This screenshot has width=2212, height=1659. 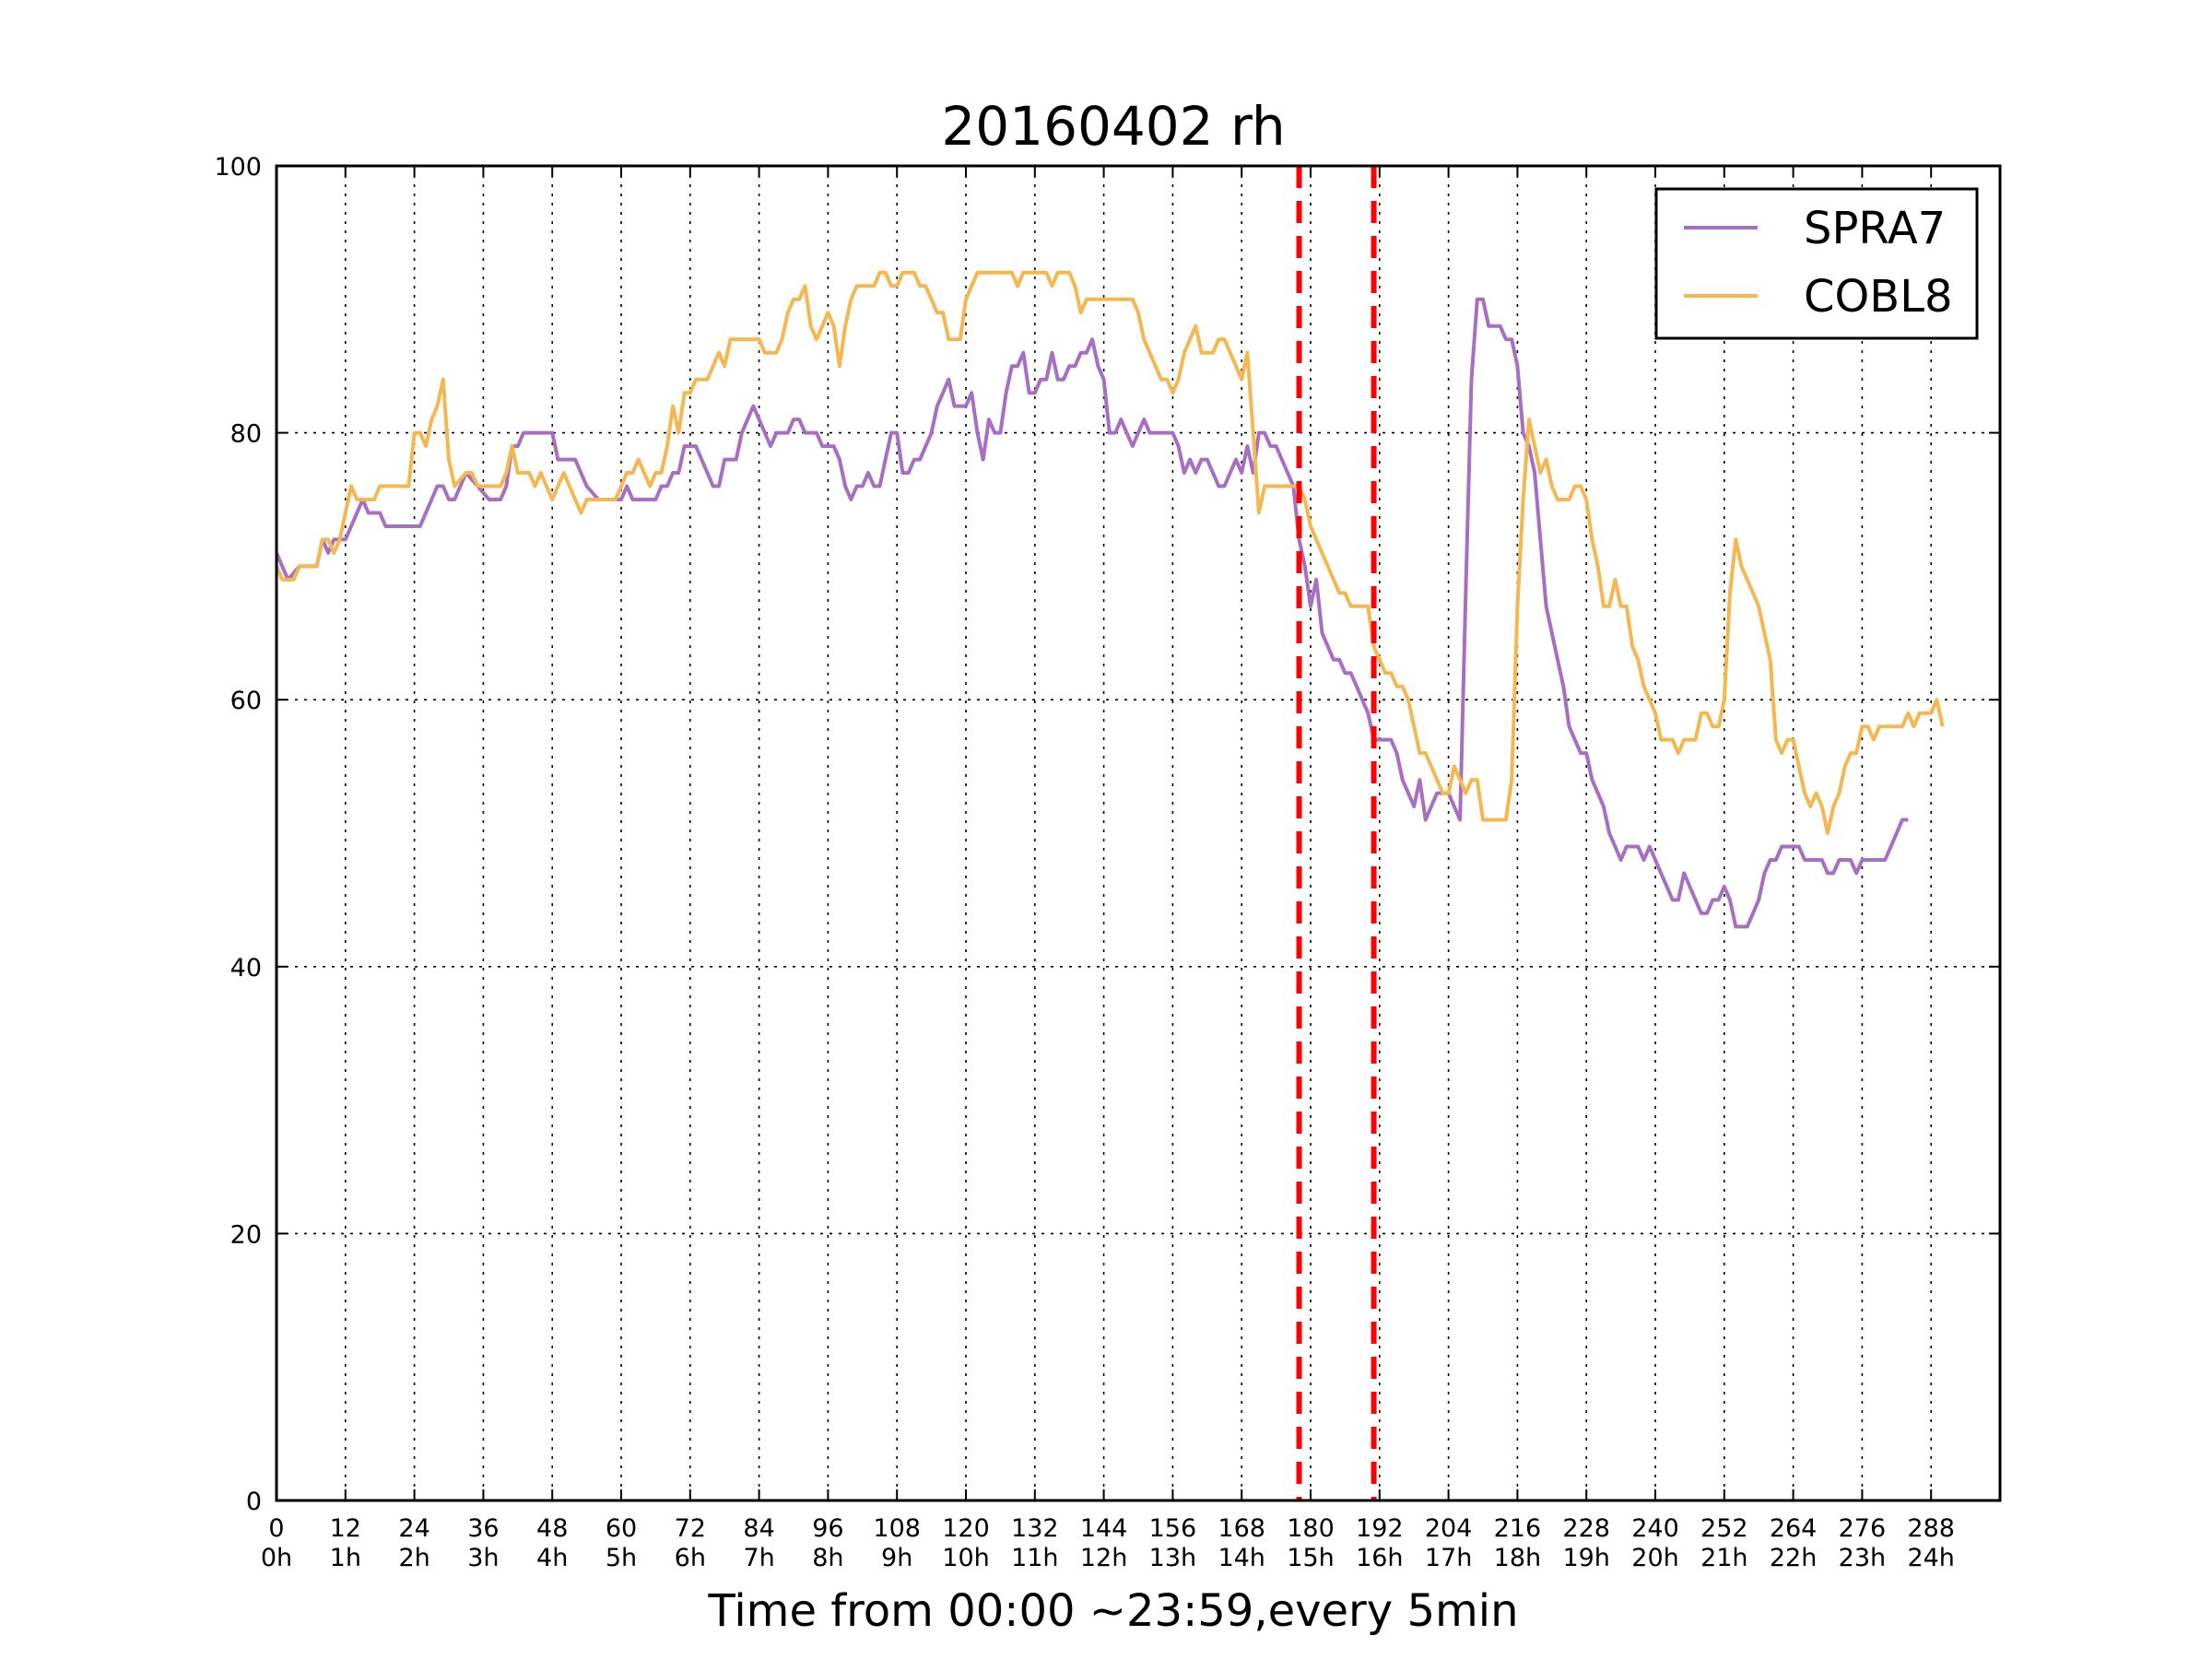 I want to click on x-tick-label: 132, so click(x=1035, y=1528).